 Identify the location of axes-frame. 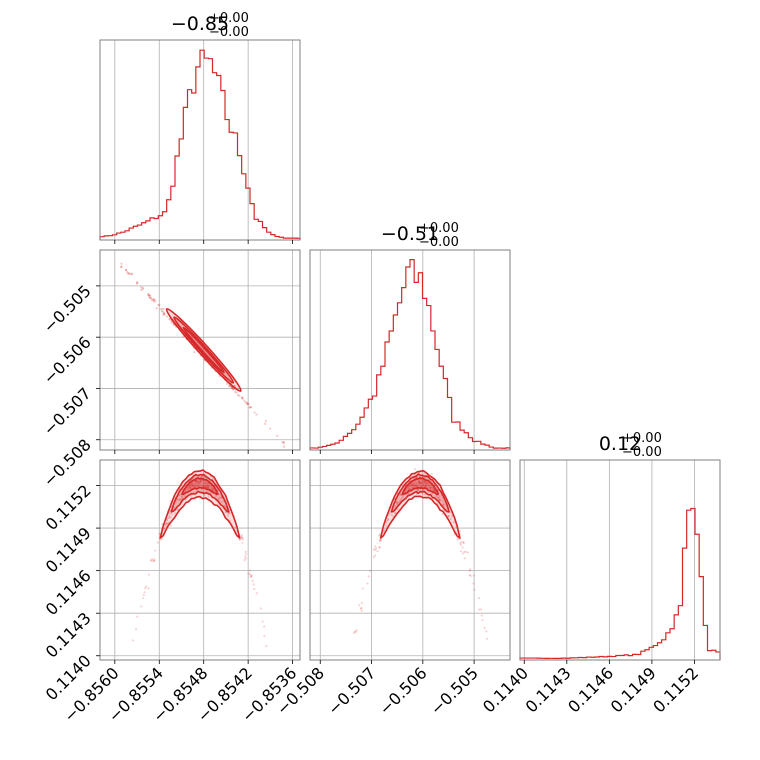
(410, 350).